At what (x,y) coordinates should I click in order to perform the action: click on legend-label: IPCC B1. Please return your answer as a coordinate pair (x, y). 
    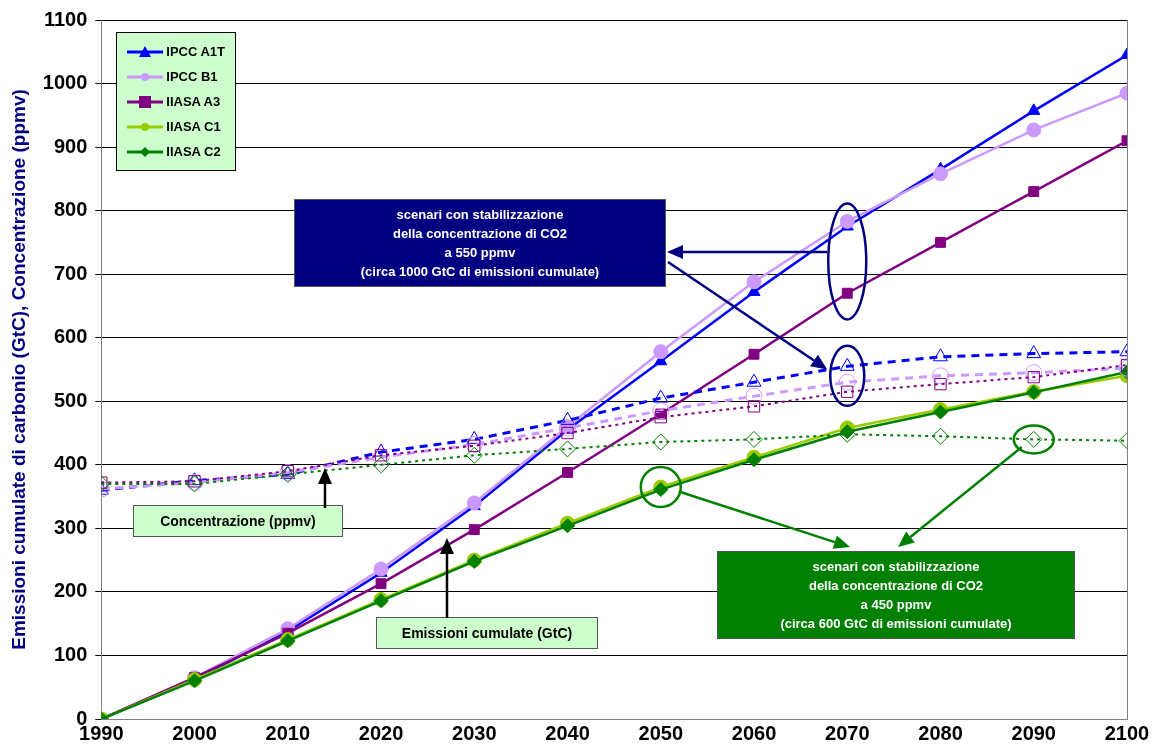
    Looking at the image, I should click on (192, 76).